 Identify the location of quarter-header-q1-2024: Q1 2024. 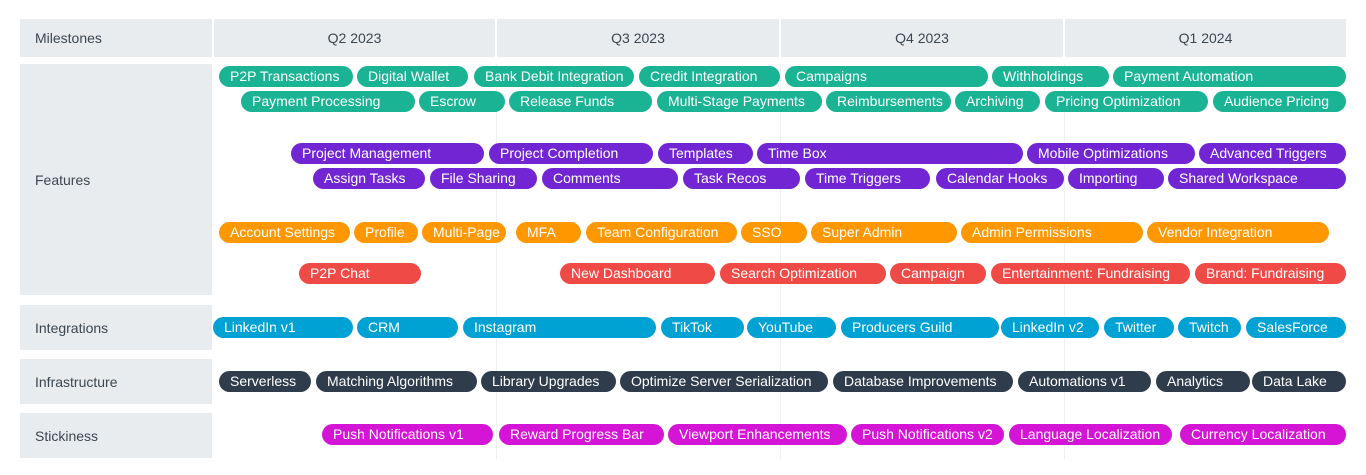
(1205, 38).